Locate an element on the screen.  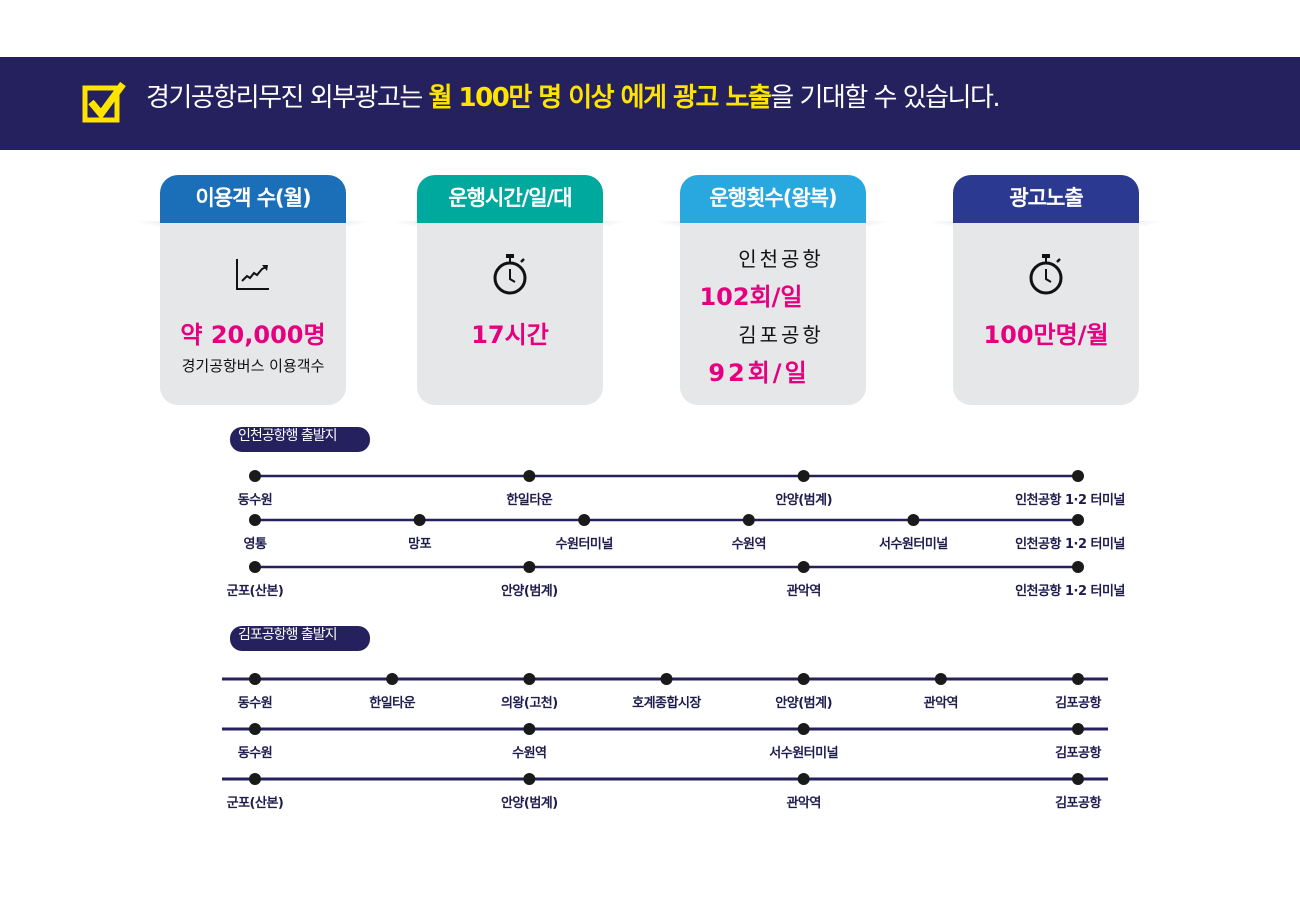
card-title: 이용객 수(월) is located at coordinates (253, 199).